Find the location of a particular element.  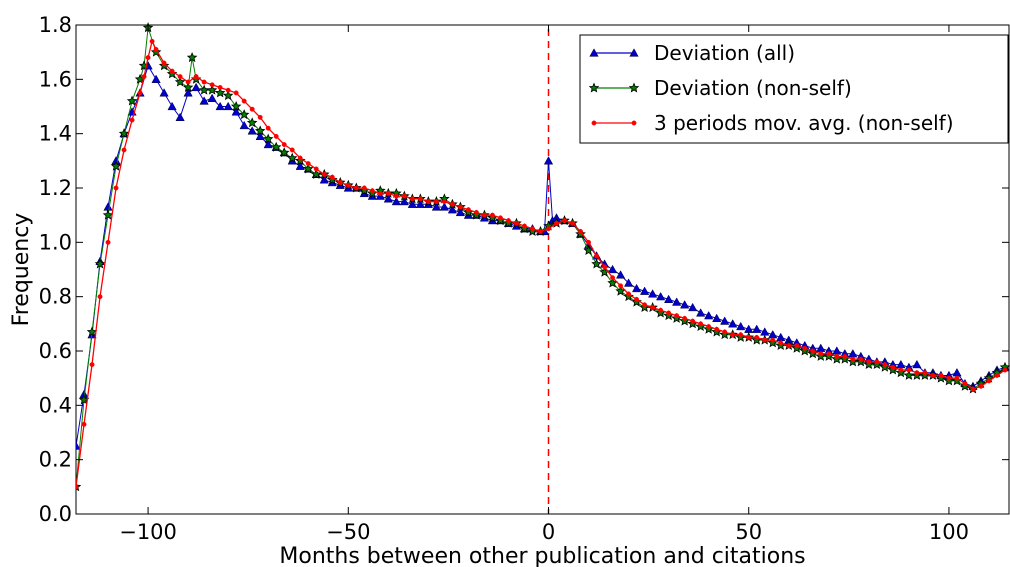

legend-label: 3 periods mov. avg. (non-self) is located at coordinates (804, 123).